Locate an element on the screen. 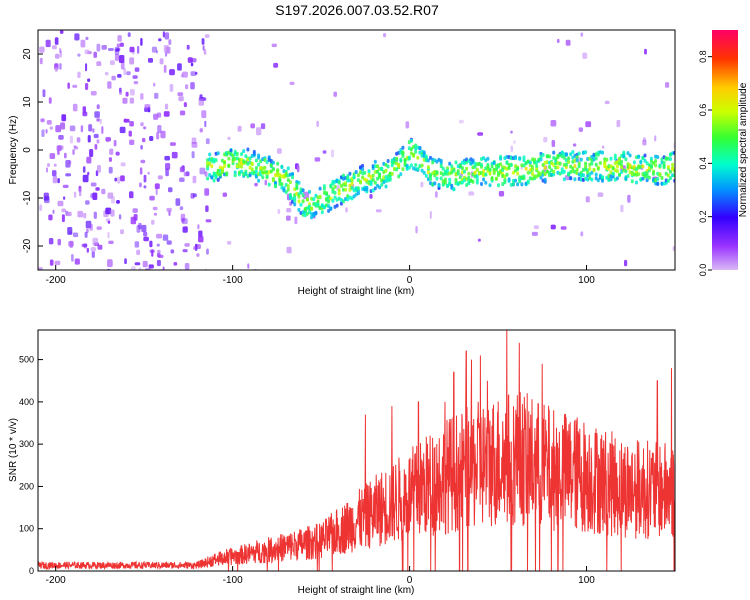 Image resolution: width=750 pixels, height=600 pixels. y-tick-label: -10 is located at coordinates (27, 197).